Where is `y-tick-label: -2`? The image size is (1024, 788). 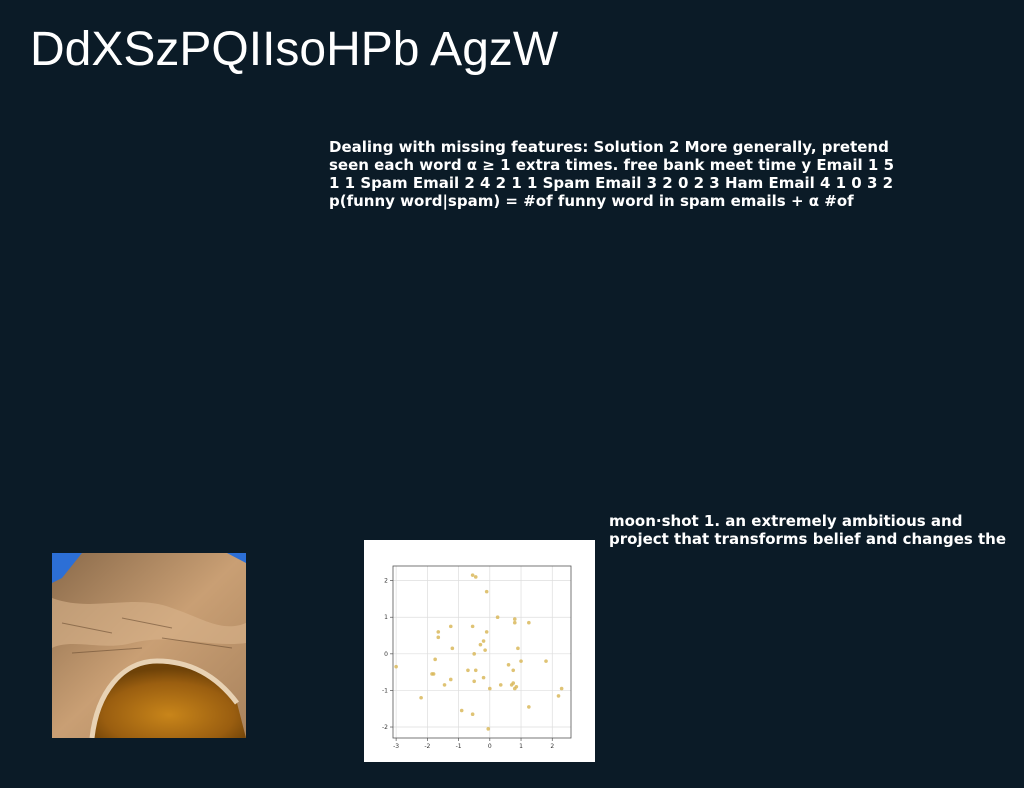 y-tick-label: -2 is located at coordinates (385, 727).